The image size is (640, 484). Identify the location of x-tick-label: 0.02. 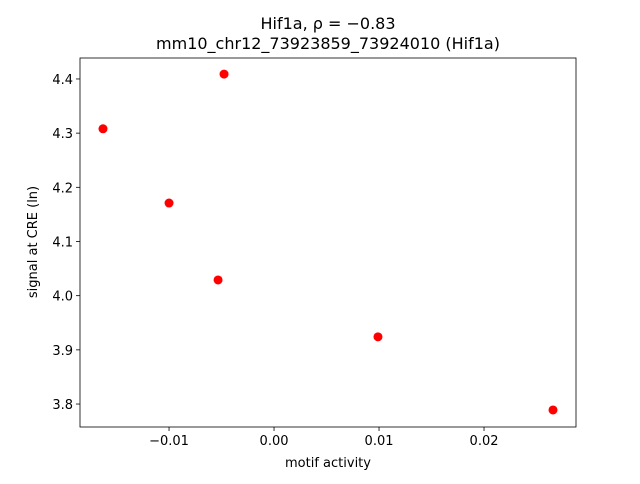
(484, 441).